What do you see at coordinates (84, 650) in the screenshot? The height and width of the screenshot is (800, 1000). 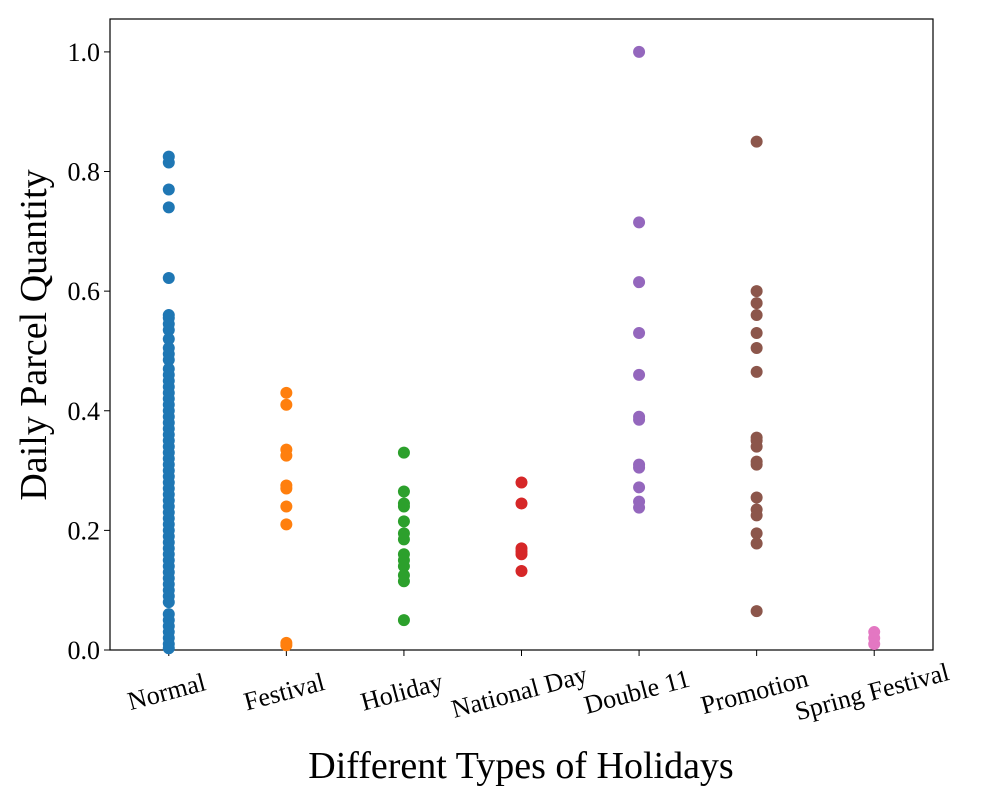 I see `y-tick-label: 0.0` at bounding box center [84, 650].